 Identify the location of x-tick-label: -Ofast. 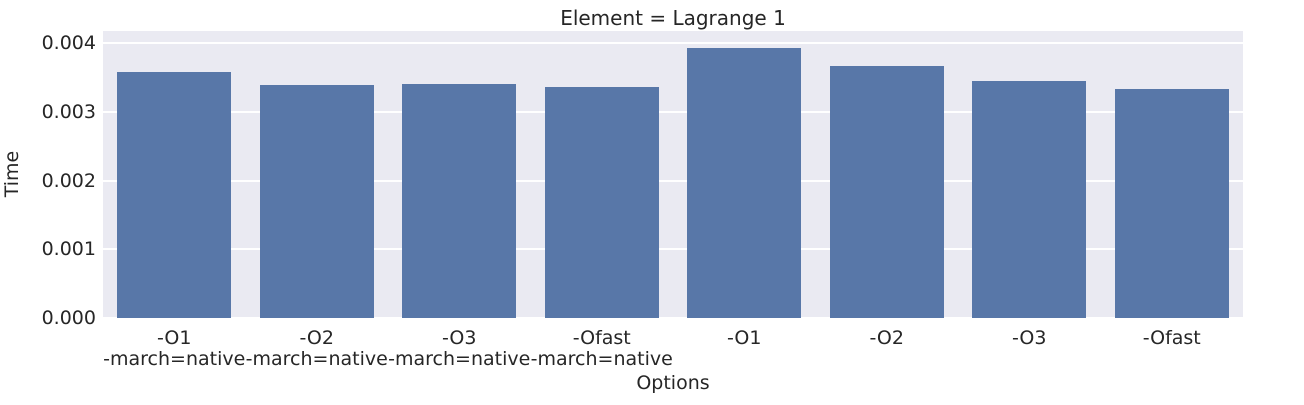
(1172, 338).